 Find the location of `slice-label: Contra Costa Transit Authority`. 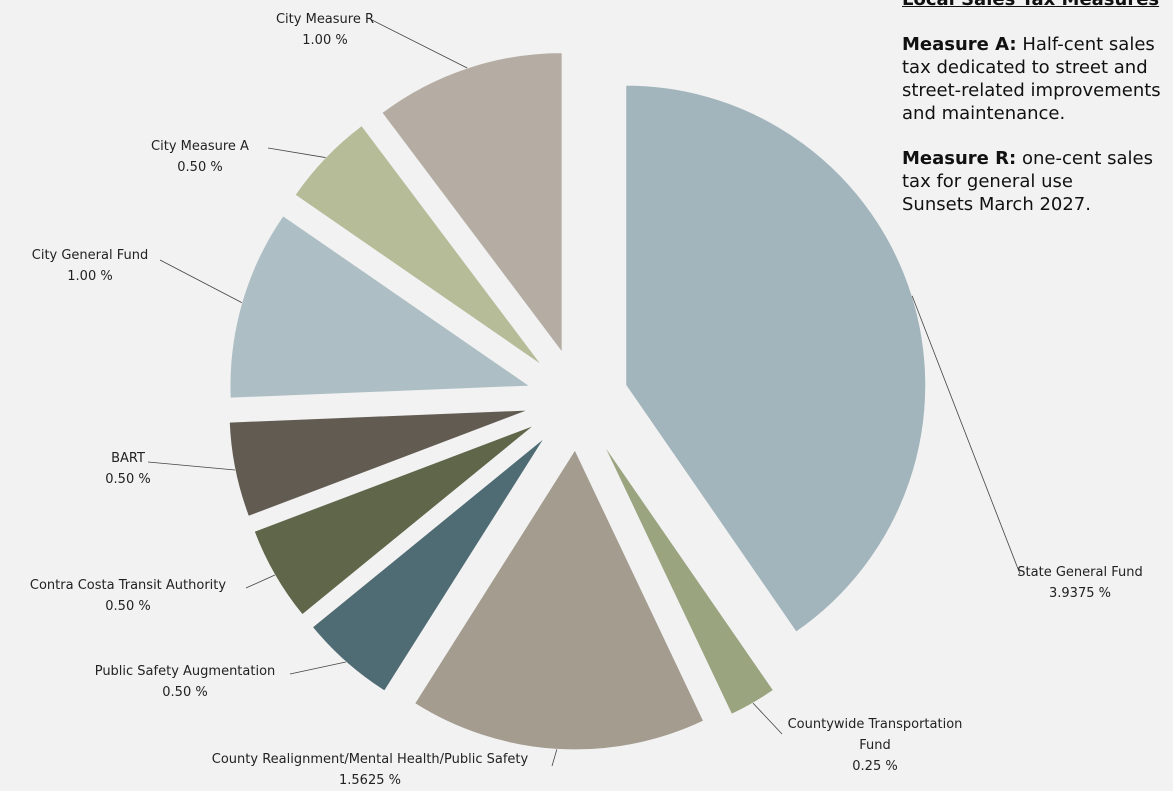

slice-label: Contra Costa Transit Authority is located at coordinates (128, 585).